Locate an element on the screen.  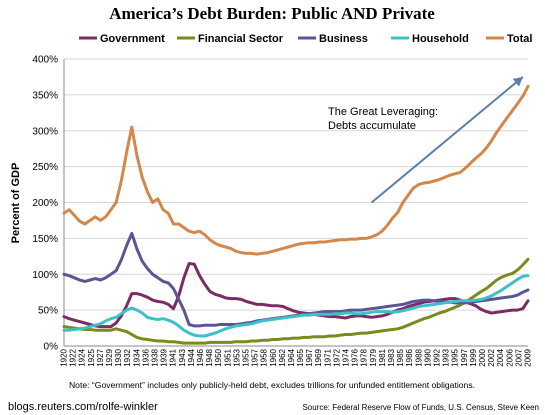
annotation-arrow-shaft is located at coordinates (447, 140).